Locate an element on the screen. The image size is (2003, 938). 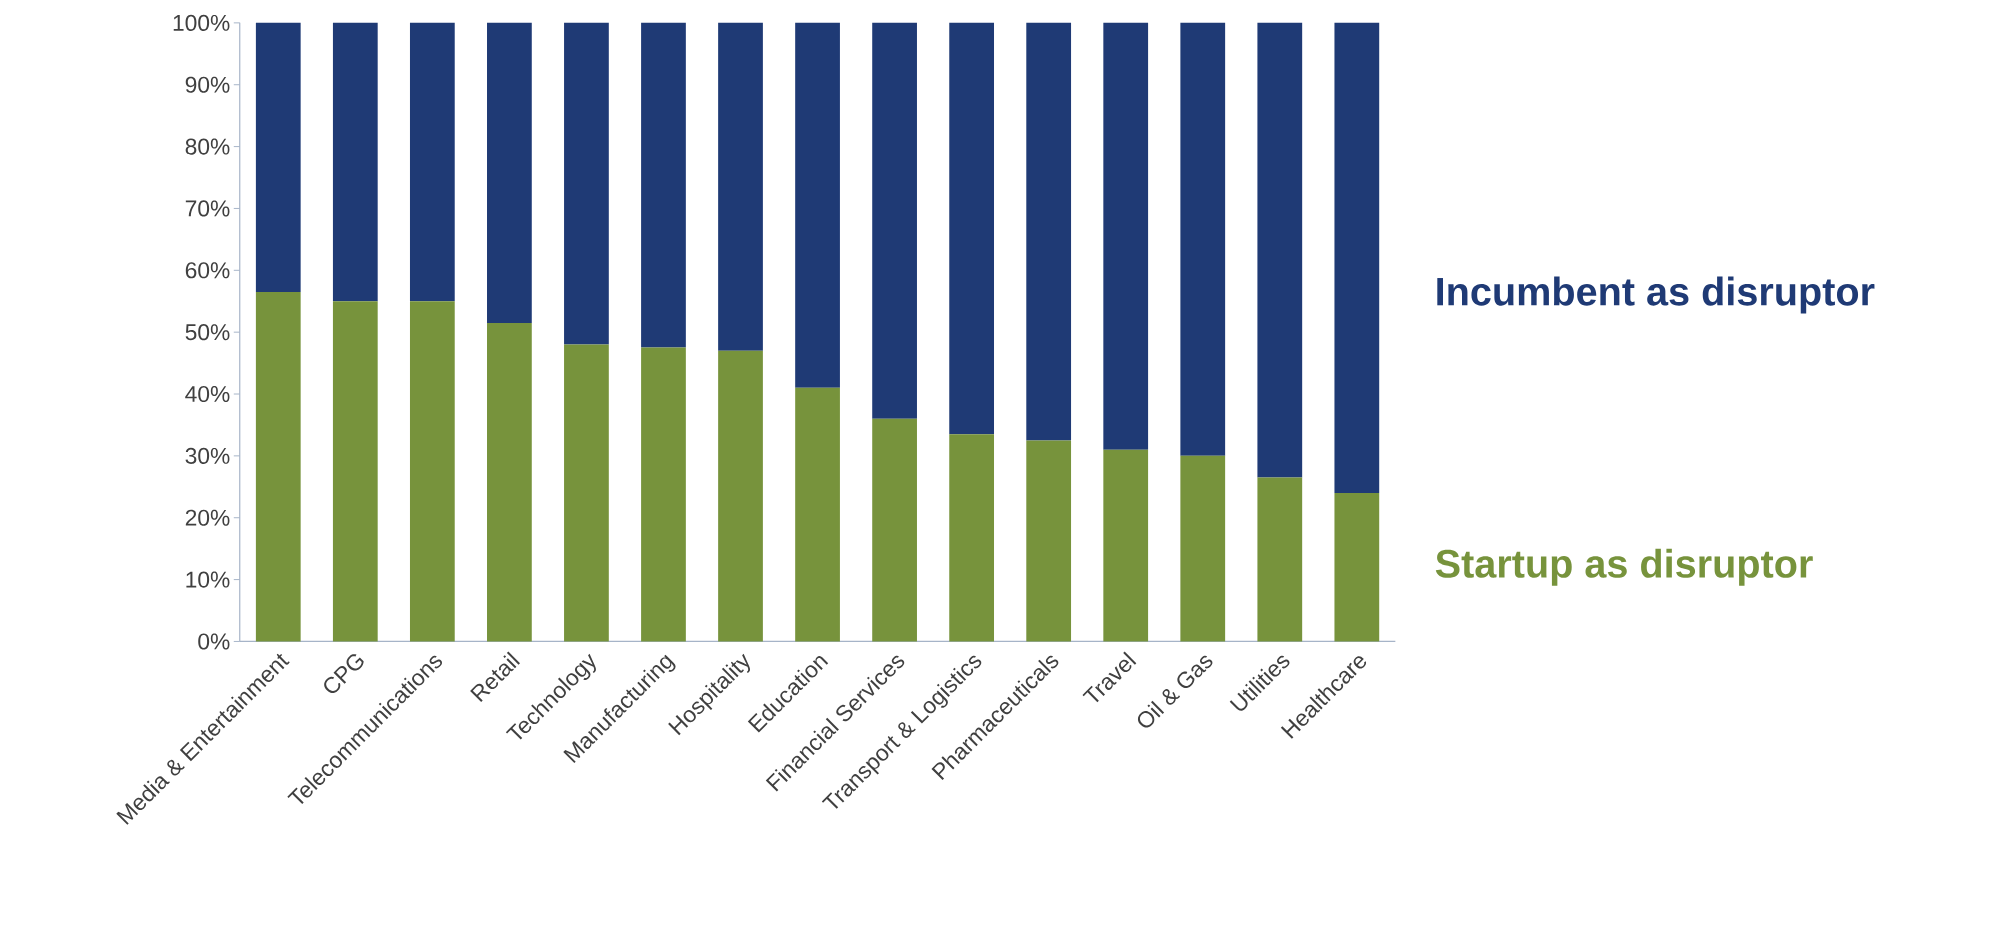
y-tick-label: 60% is located at coordinates (207, 270).